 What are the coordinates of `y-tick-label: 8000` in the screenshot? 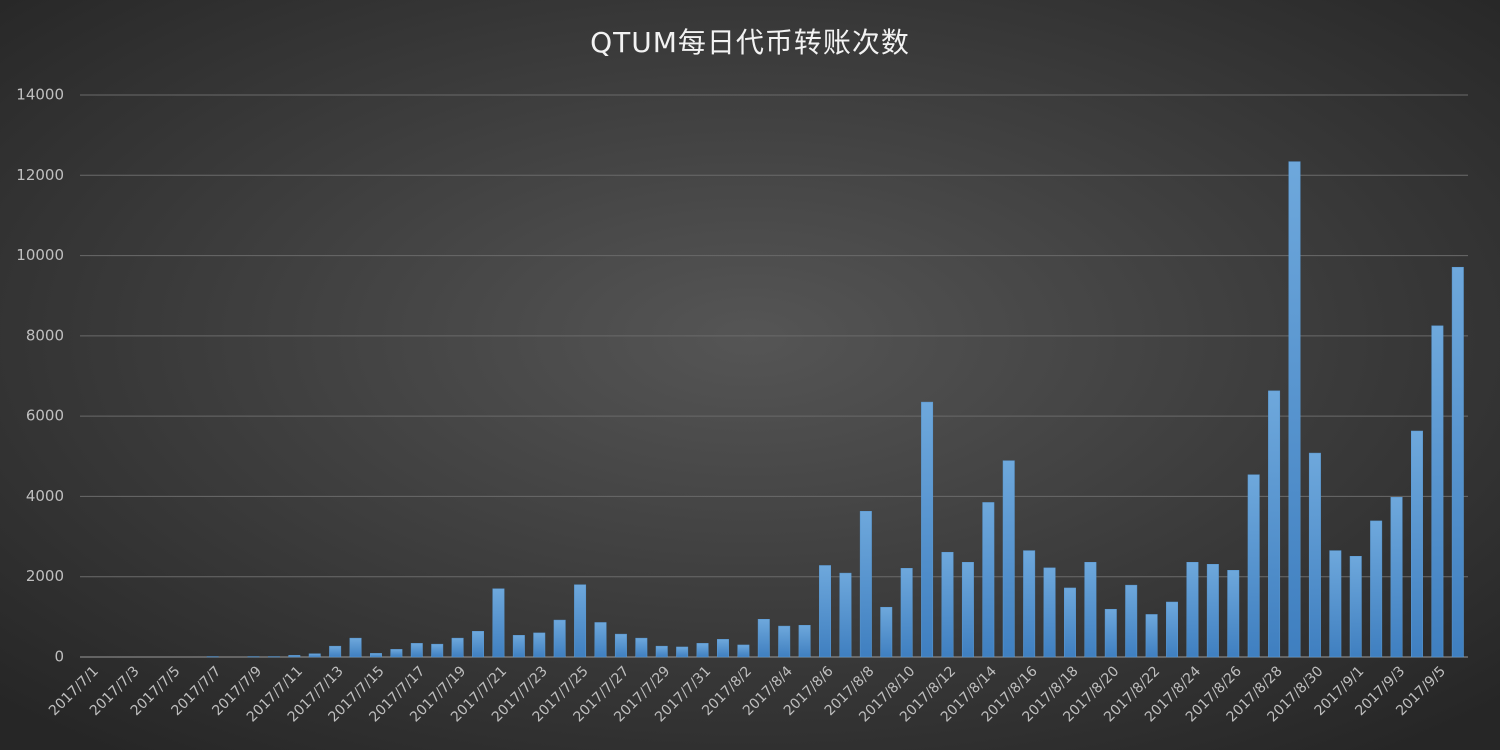 It's located at (45, 335).